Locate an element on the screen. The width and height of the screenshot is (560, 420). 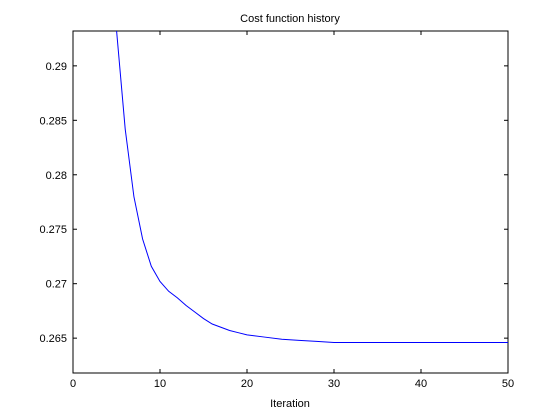
y-tick-label: 0.275 is located at coordinates (53, 230).